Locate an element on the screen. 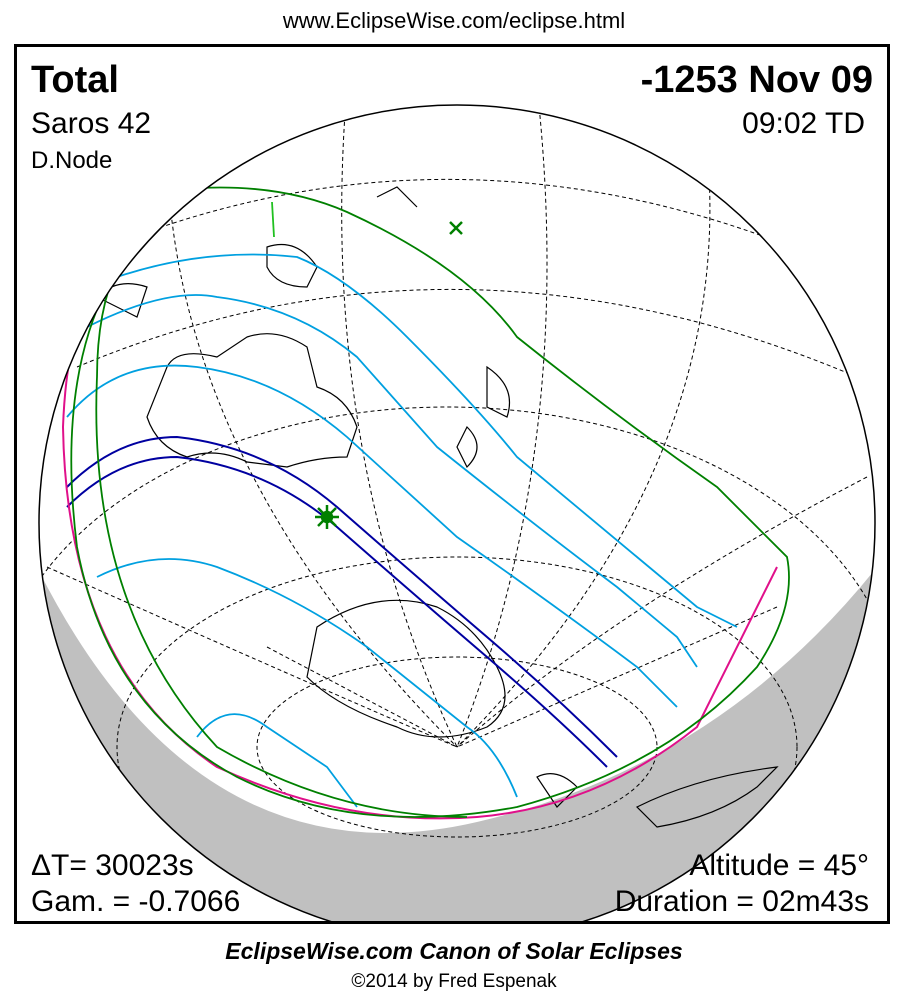  eclipse-type: Total is located at coordinates (75, 80).